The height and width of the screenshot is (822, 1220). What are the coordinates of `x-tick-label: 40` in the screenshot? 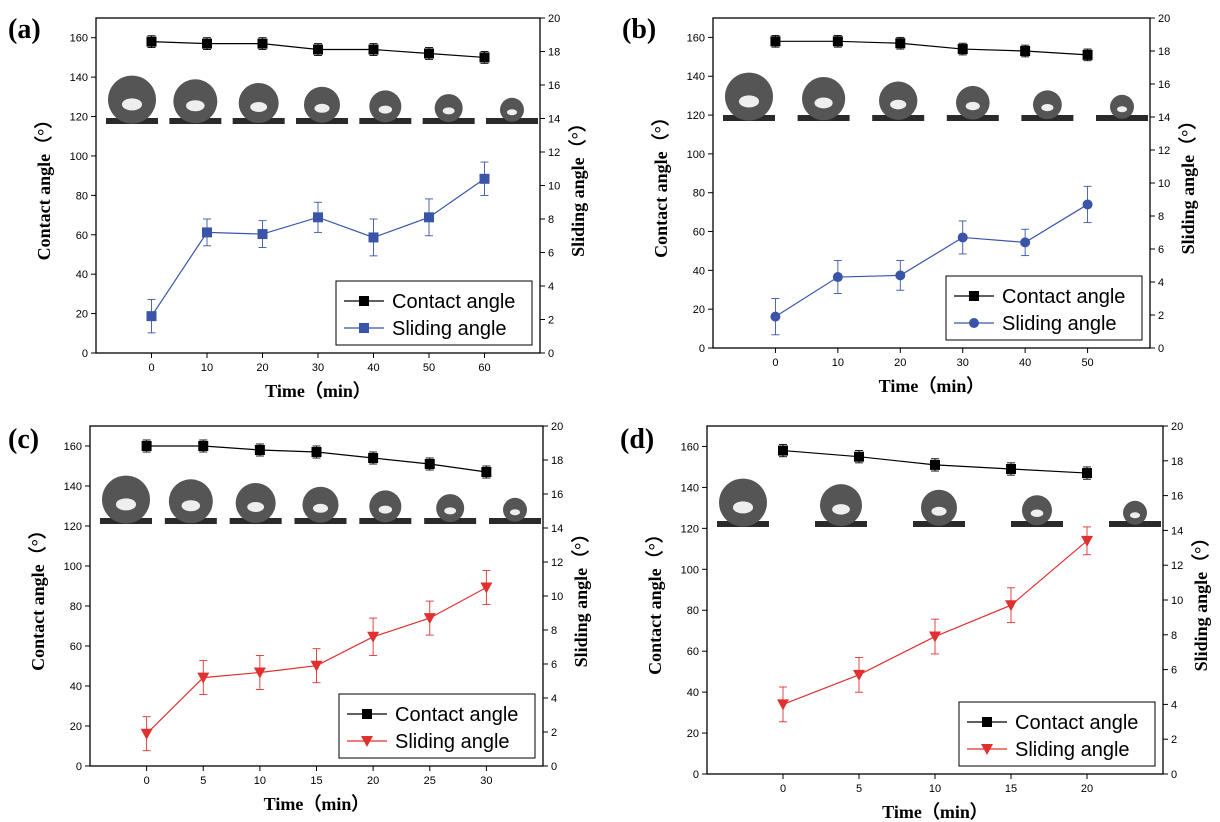 It's located at (1025, 363).